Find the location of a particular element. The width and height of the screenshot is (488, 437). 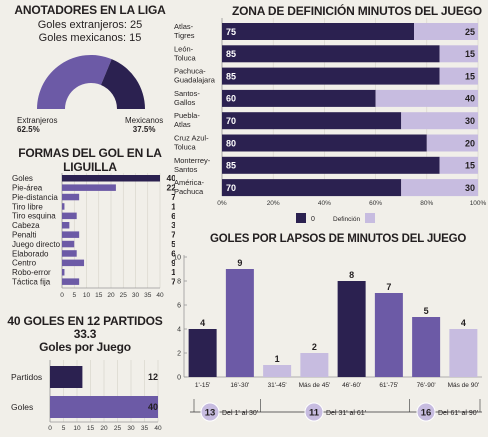

value-definition-pachuca-guadalajara: 15 is located at coordinates (470, 76).